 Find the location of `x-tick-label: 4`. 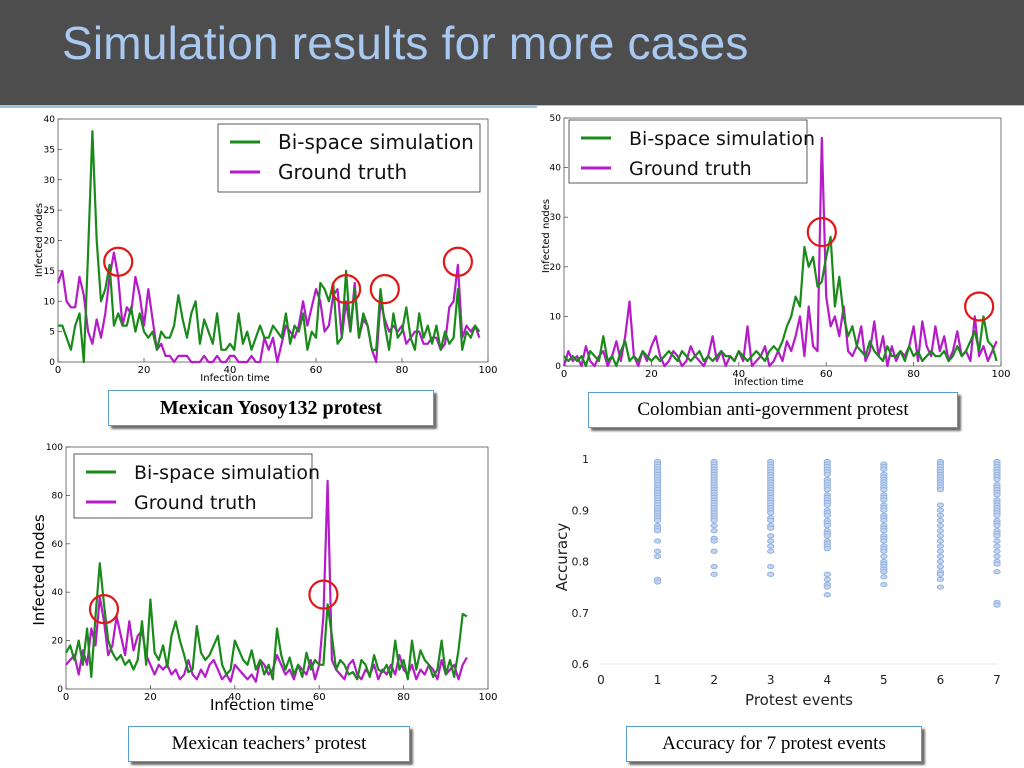

x-tick-label: 4 is located at coordinates (827, 680).